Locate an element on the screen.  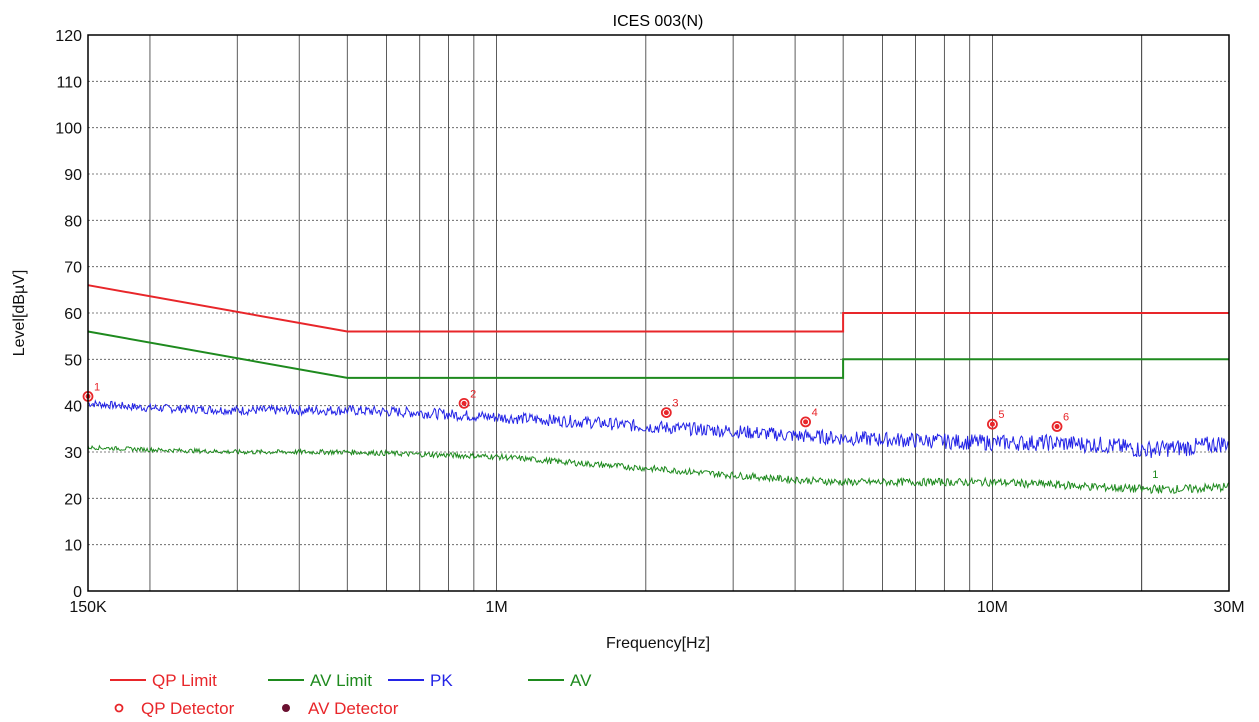
series-line-av-limit is located at coordinates (658, 354).